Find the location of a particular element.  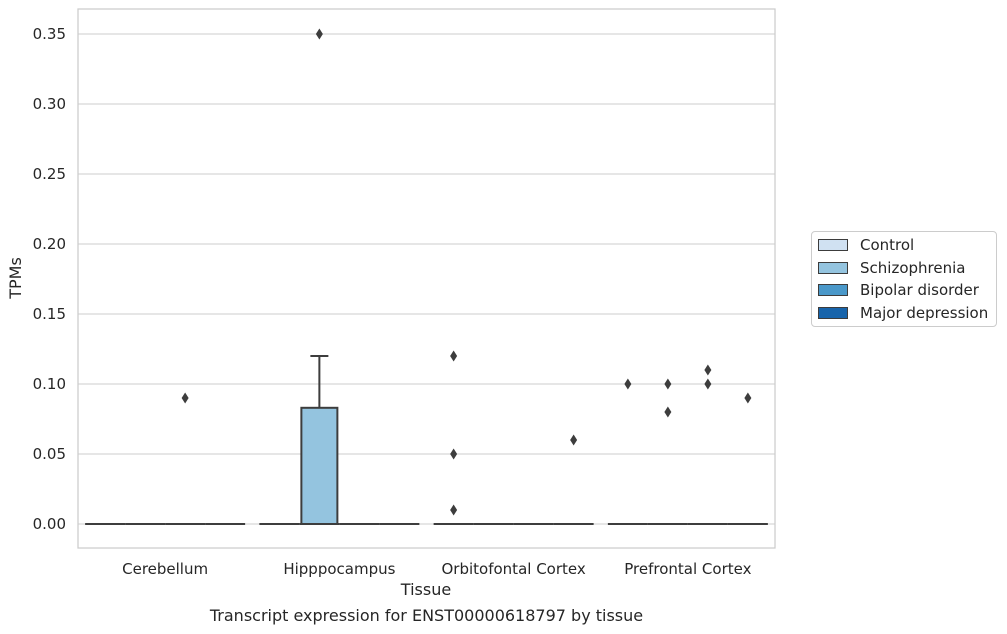

legend-label-control: Control is located at coordinates (887, 245).